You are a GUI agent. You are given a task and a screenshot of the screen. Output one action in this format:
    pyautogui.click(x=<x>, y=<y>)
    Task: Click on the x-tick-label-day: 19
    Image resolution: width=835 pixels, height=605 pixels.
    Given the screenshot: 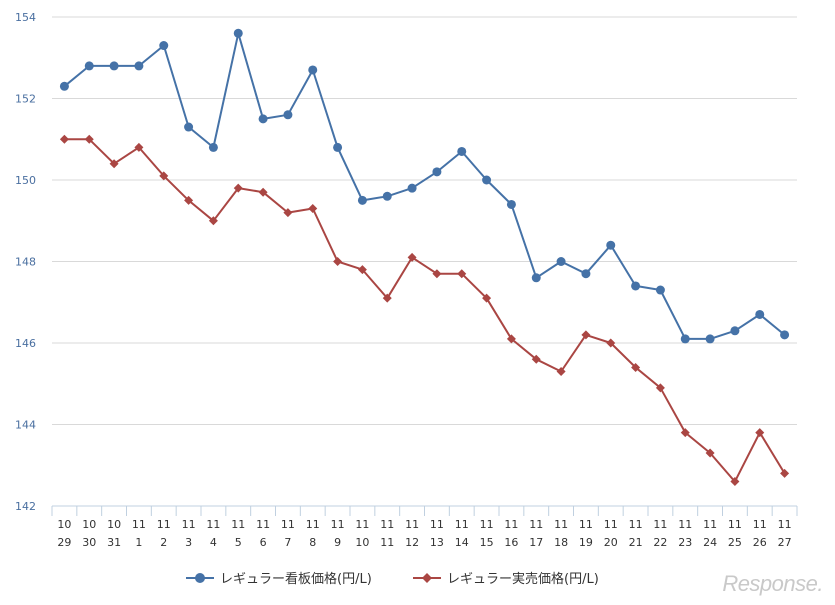 What is the action you would take?
    pyautogui.click(x=586, y=542)
    